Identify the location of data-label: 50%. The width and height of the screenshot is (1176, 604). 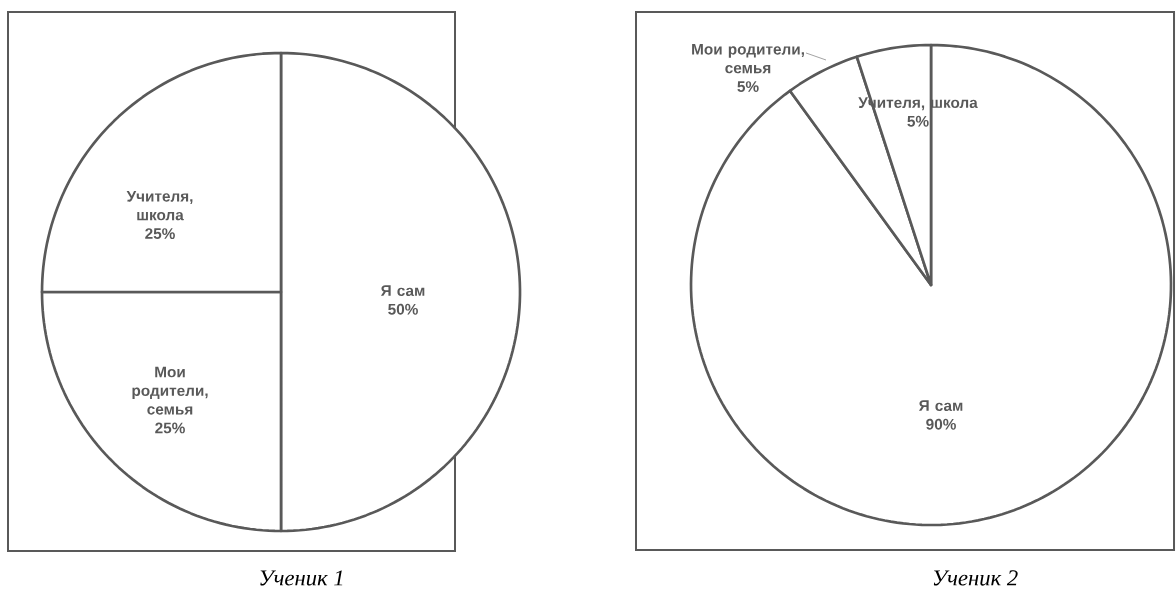
(403, 309).